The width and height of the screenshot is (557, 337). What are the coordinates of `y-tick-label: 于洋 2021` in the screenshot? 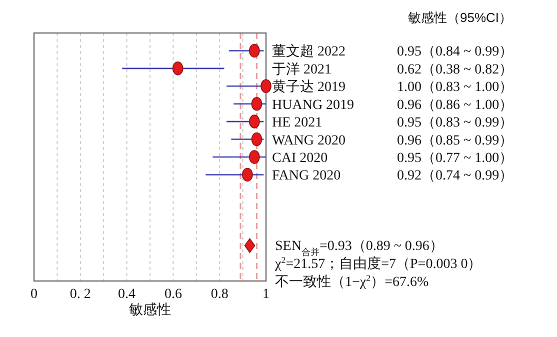 It's located at (302, 69).